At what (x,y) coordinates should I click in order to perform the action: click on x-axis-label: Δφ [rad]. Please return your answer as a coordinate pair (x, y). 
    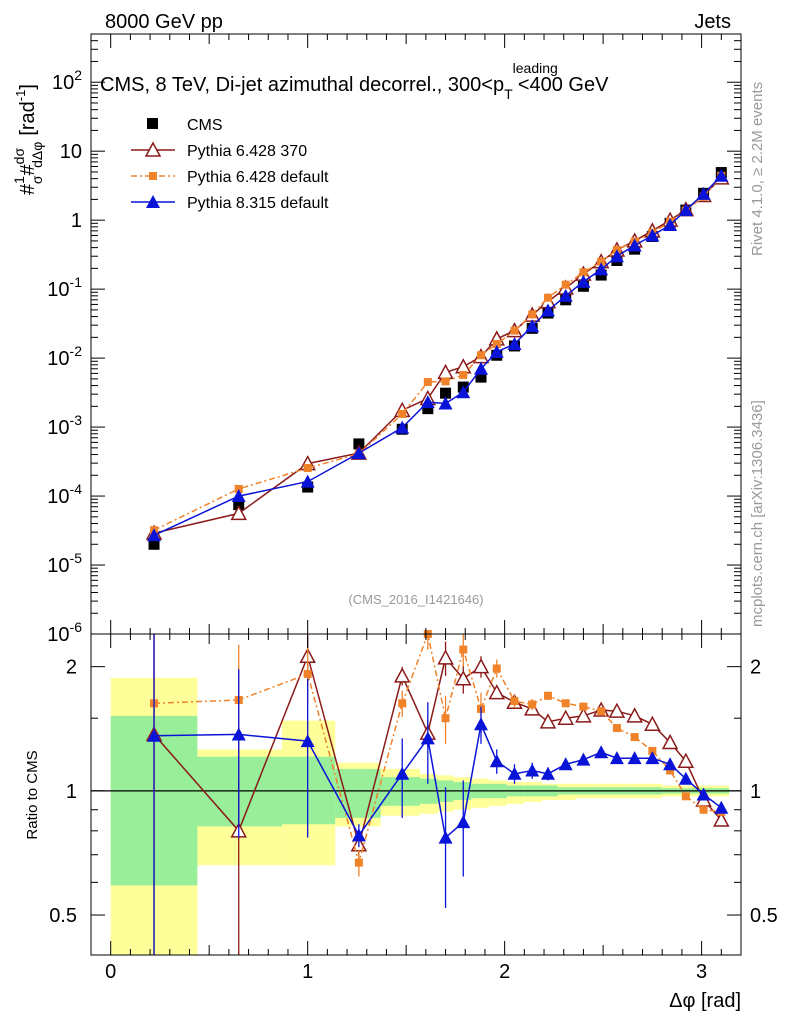
    Looking at the image, I should click on (705, 1001).